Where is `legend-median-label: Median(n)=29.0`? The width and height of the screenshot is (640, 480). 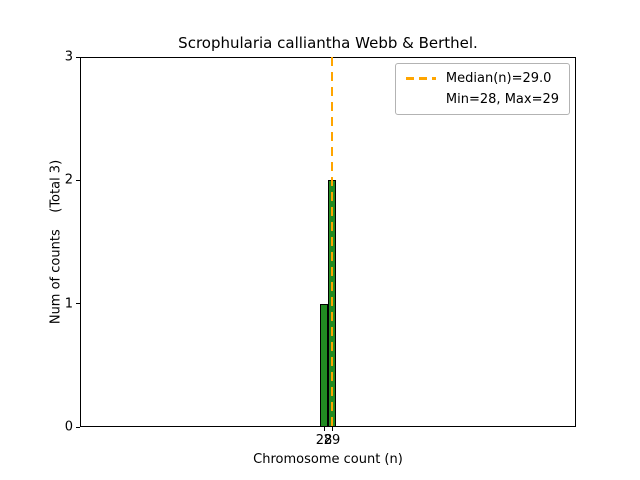
legend-median-label: Median(n)=29.0 is located at coordinates (498, 78).